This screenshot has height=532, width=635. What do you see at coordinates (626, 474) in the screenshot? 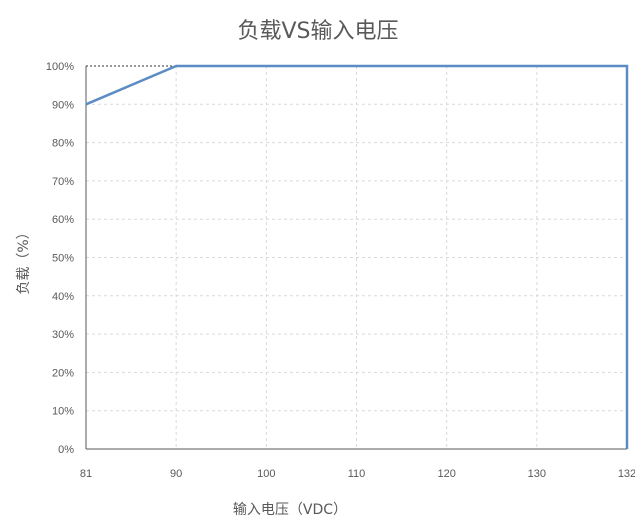
I see `x-tick-label: 132` at bounding box center [626, 474].